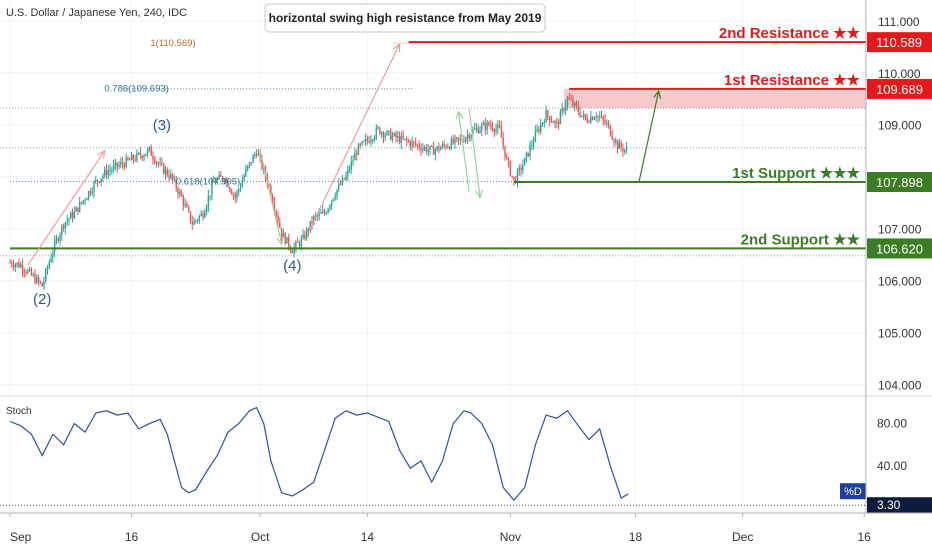  Describe the element at coordinates (853, 492) in the screenshot. I see `stoch-series-name: %D` at that location.